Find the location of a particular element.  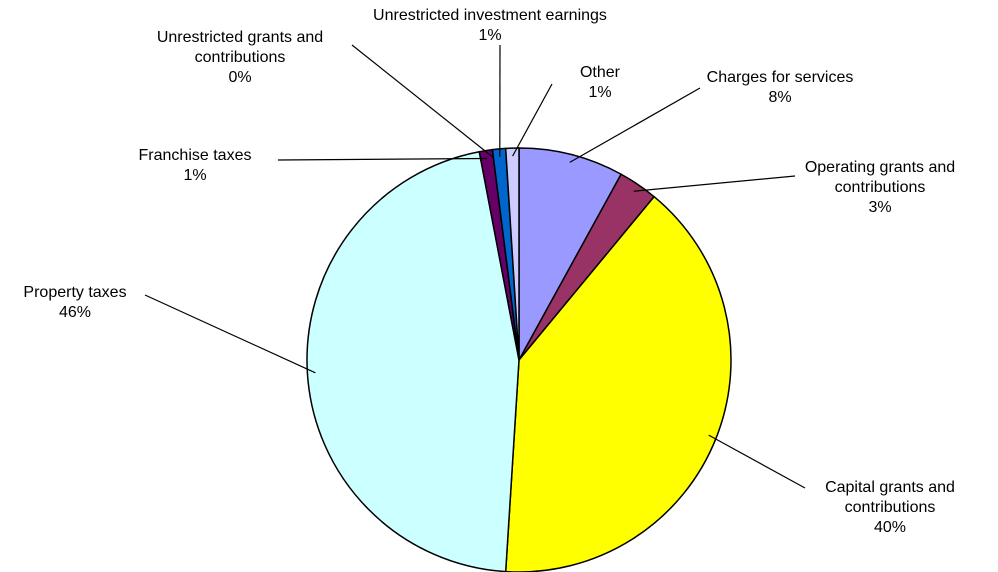

slice-label: Franchise taxes 1% is located at coordinates (195, 166).